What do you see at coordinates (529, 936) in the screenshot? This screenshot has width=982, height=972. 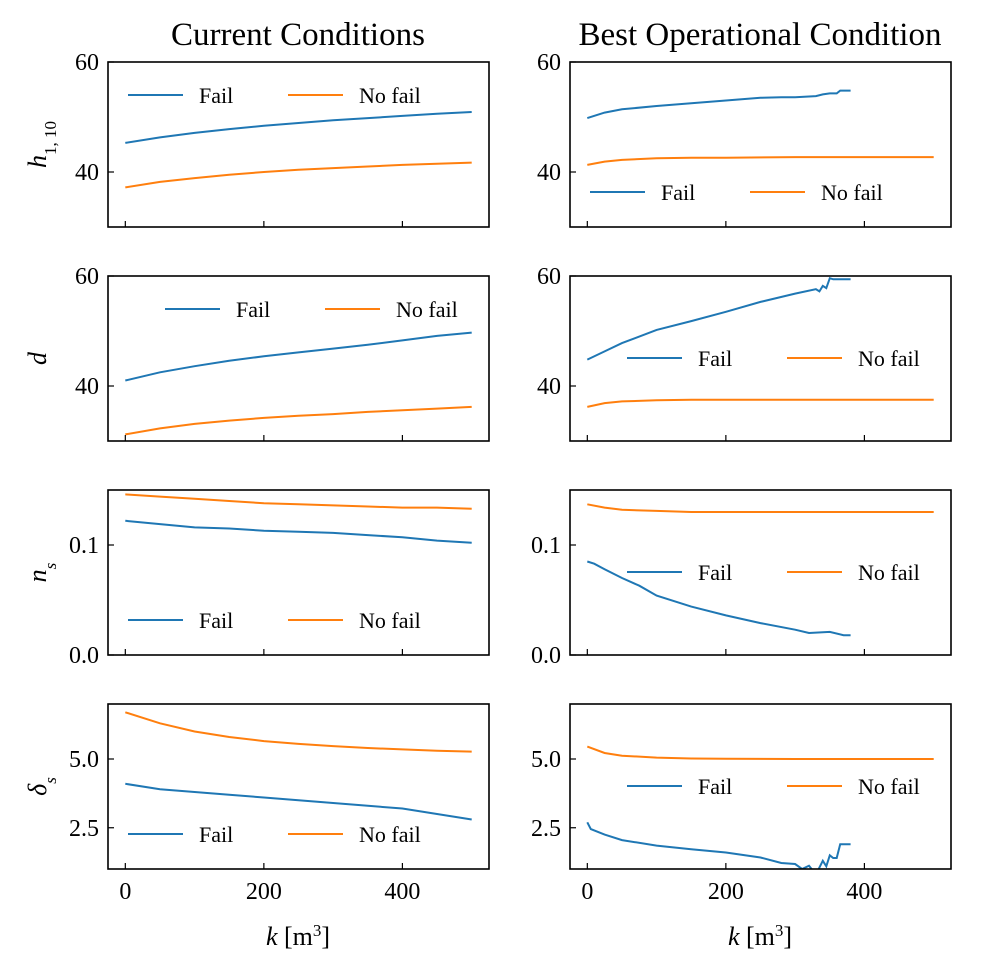 I see `x-axis-labels: k [m3] k [m3]` at bounding box center [529, 936].